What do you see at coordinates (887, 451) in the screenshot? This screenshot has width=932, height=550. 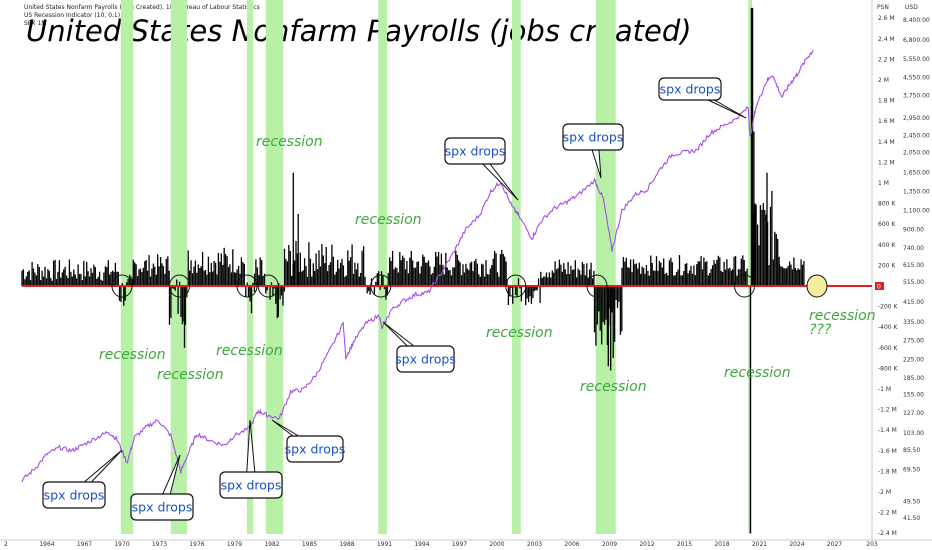 I see `payroll-tick-label: -1.6 M` at bounding box center [887, 451].